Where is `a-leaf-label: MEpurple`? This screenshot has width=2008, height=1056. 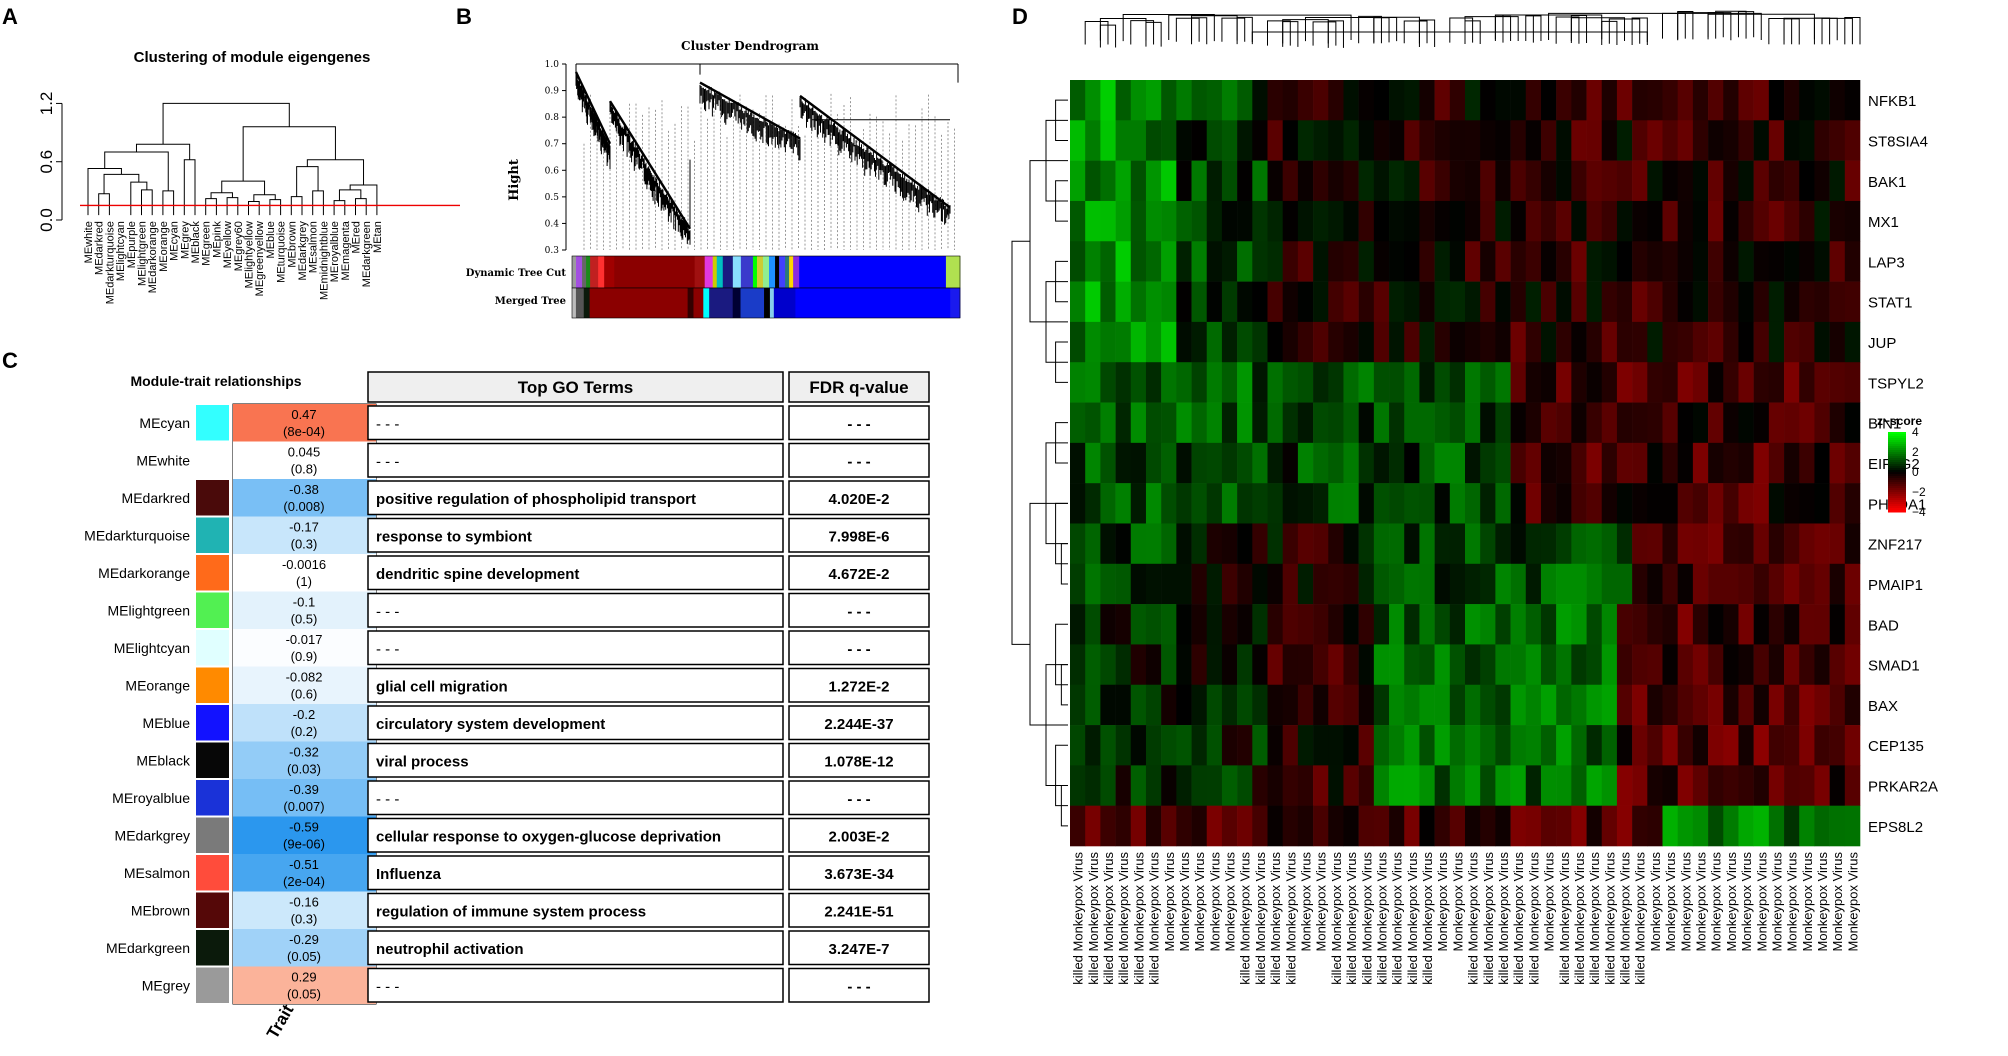 a-leaf-label: MEpurple is located at coordinates (132, 244).